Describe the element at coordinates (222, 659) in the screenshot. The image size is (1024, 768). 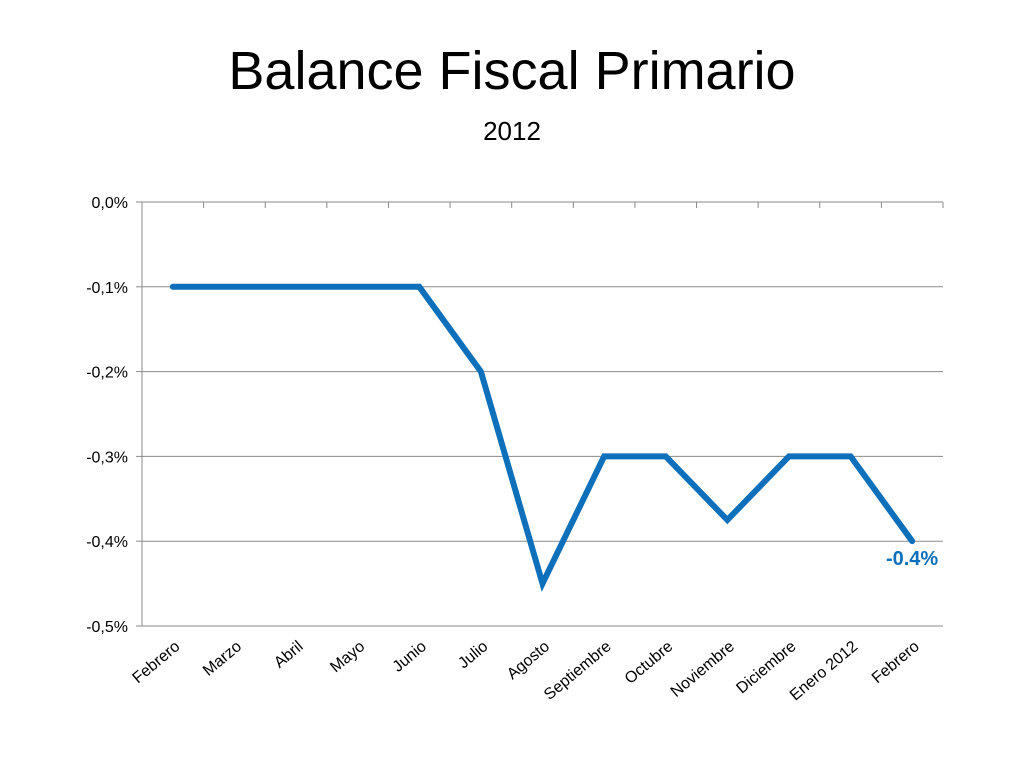
I see `x-tick-label: Marzo` at that location.